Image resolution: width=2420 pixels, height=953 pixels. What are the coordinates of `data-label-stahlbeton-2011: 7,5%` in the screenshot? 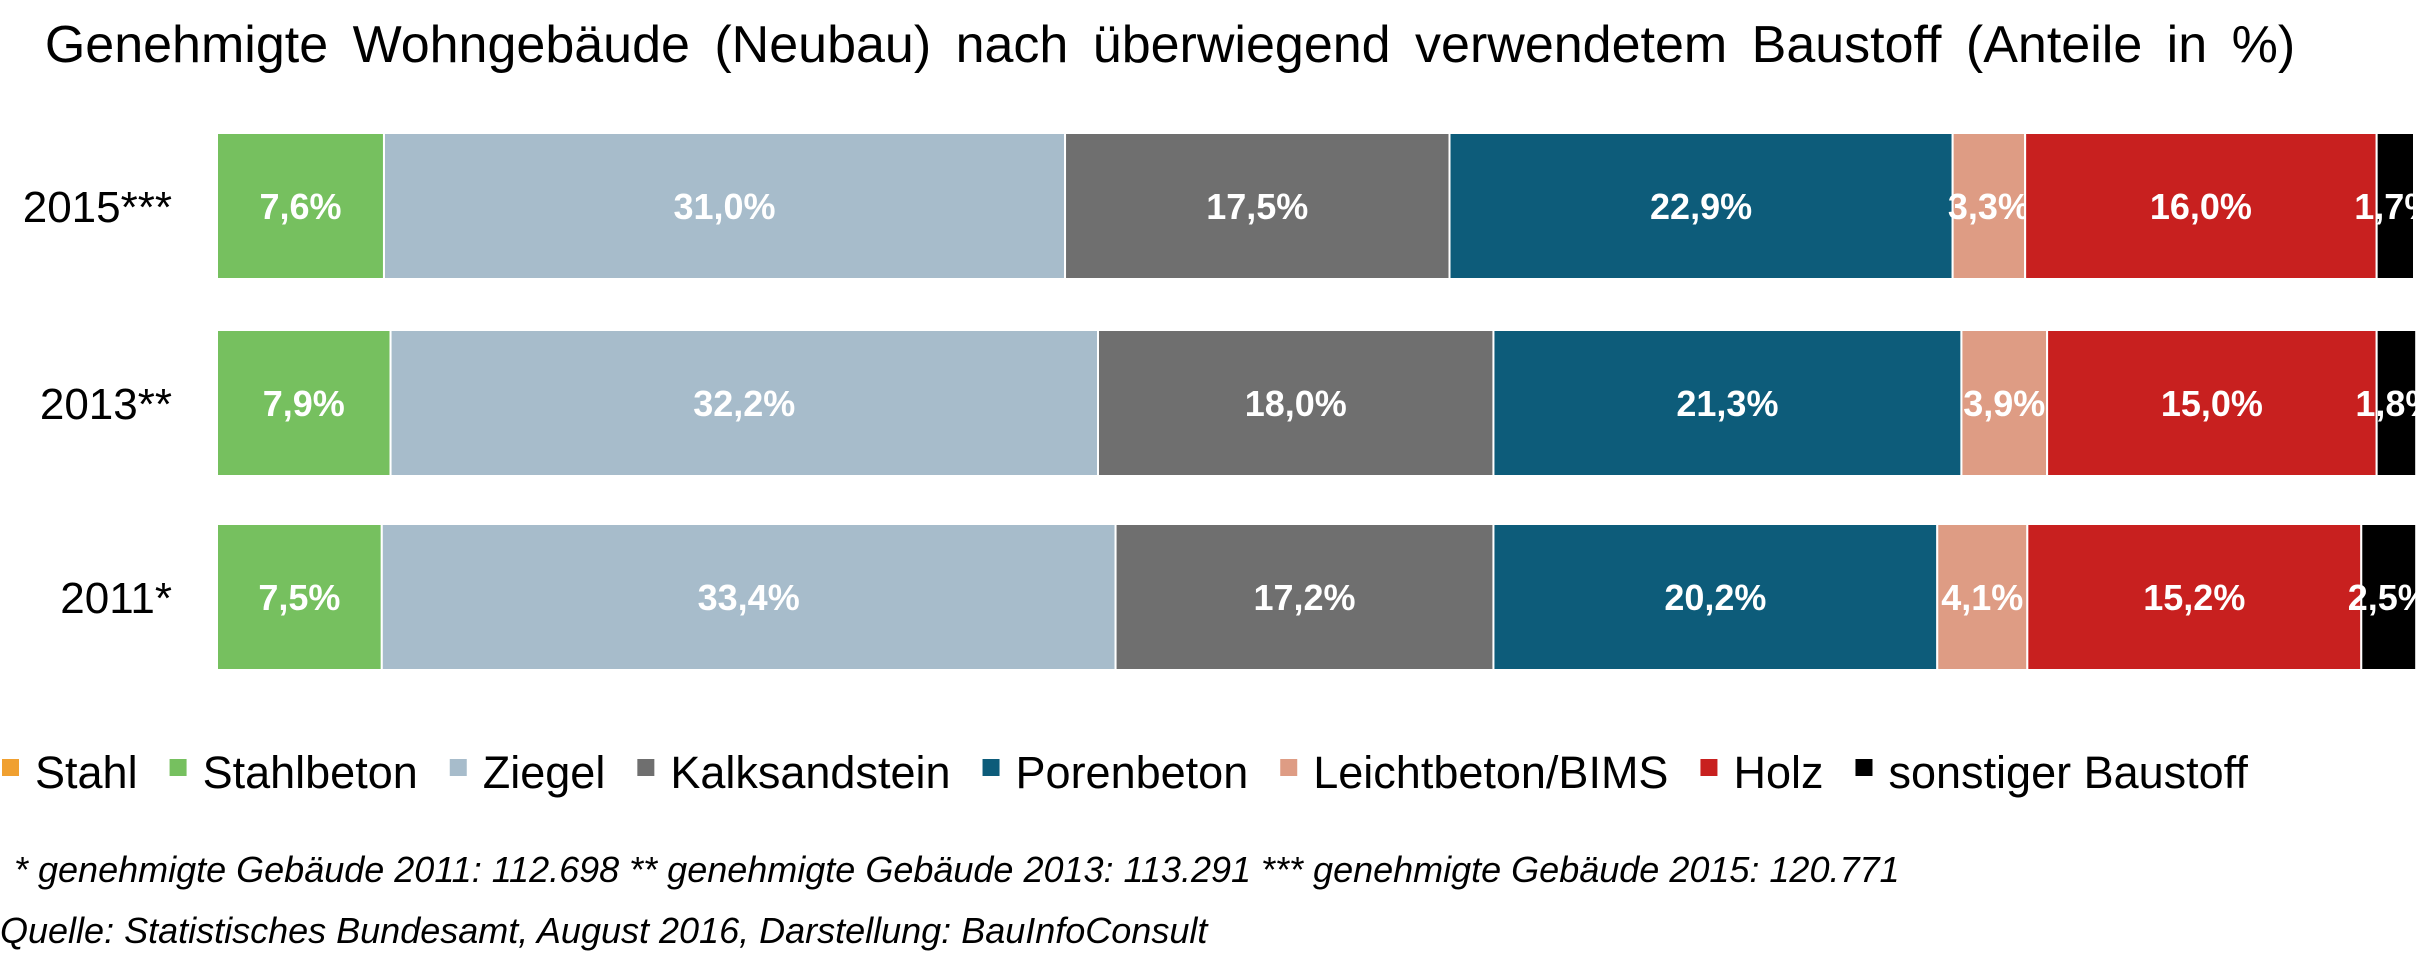 It's located at (299, 597).